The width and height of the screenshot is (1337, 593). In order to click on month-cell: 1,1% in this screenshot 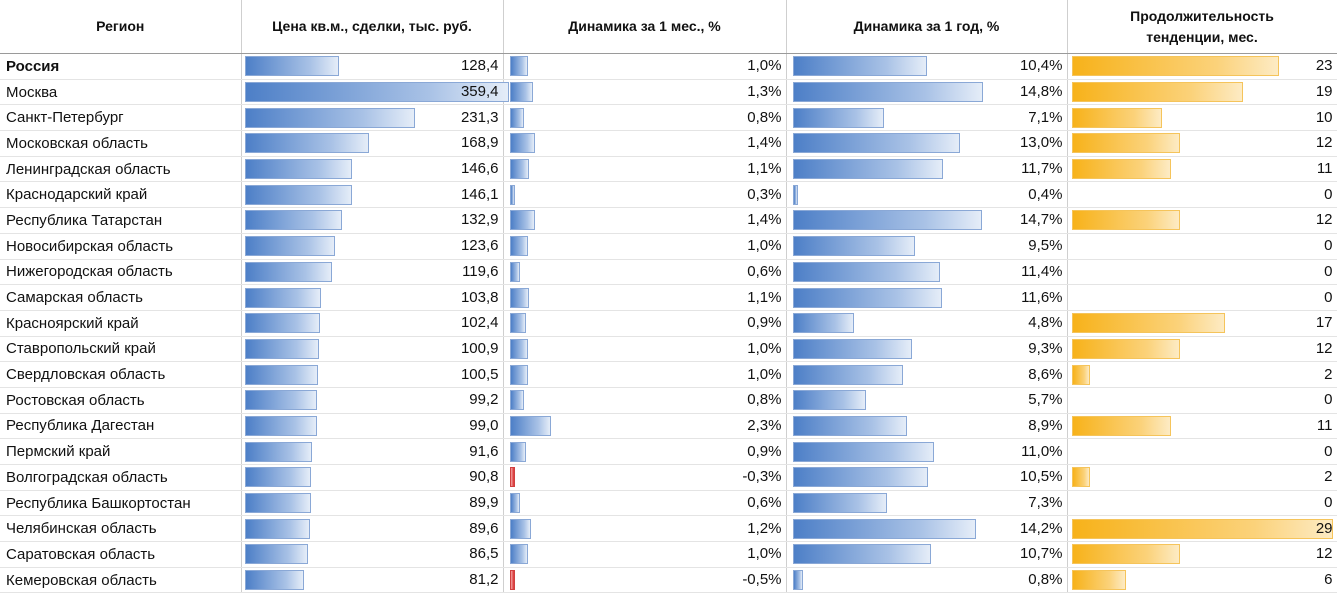, I will do `click(645, 297)`.